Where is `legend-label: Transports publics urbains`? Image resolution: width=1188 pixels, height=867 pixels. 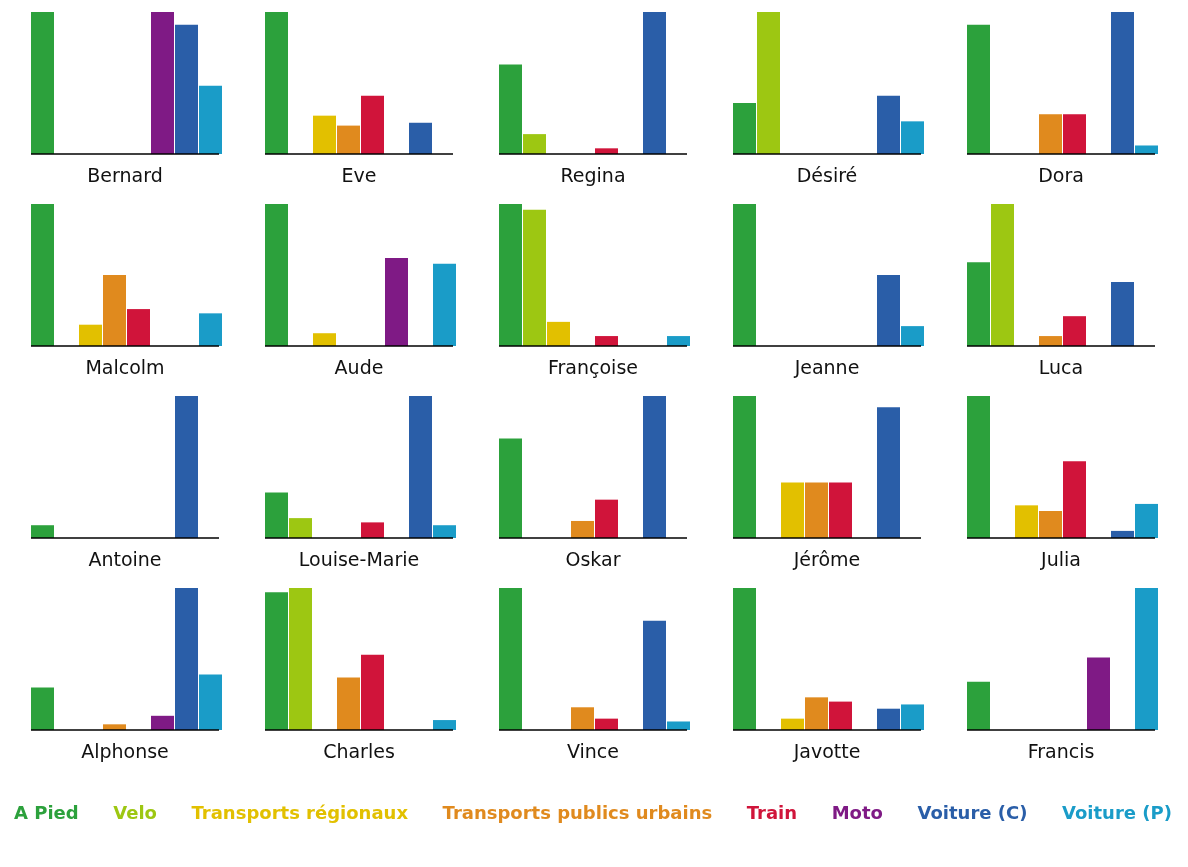
legend-label: Transports publics urbains is located at coordinates (577, 812).